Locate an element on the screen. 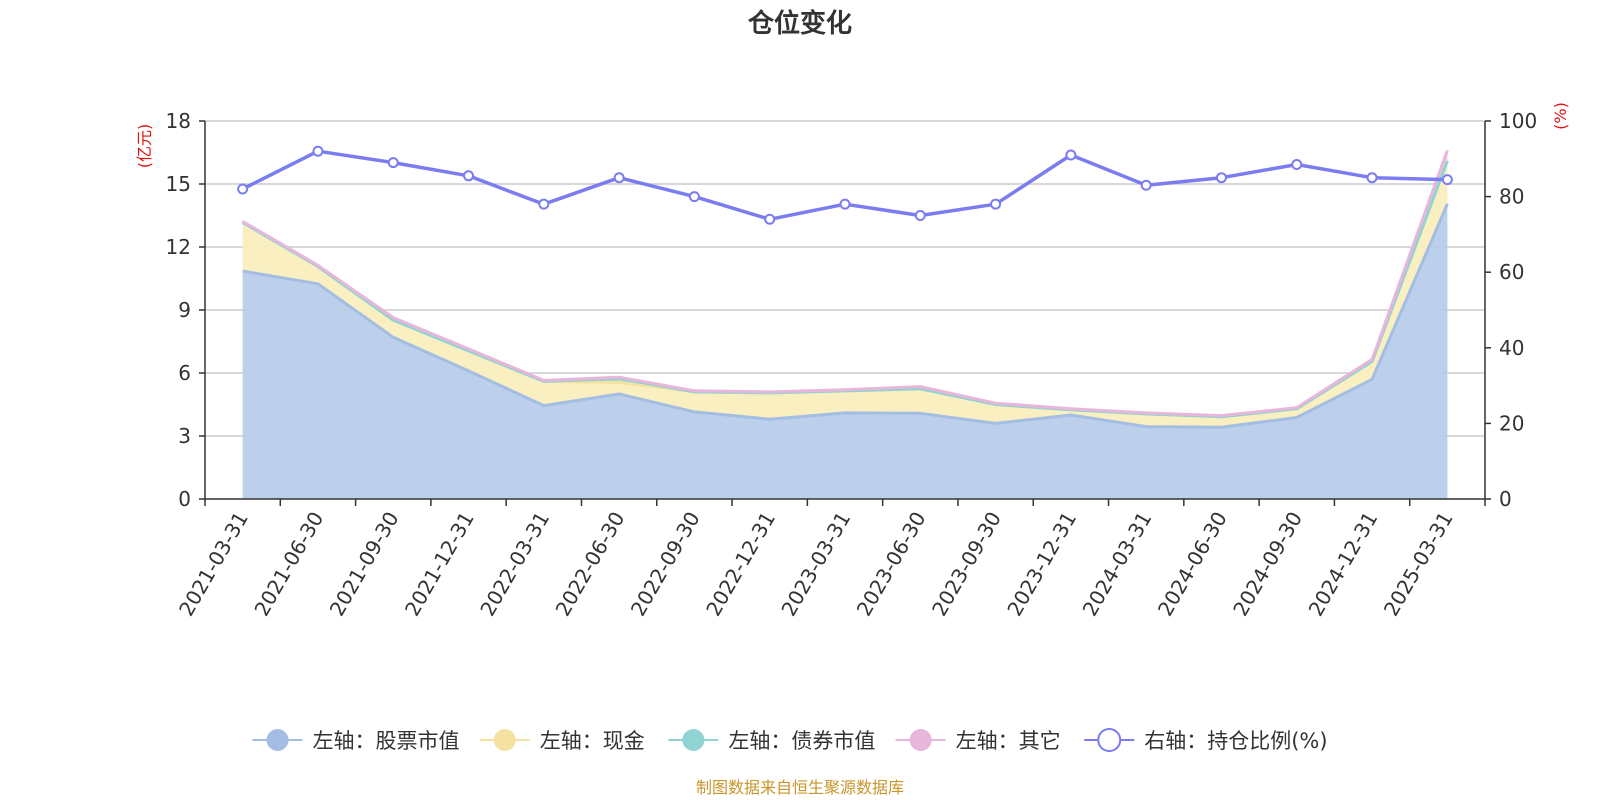  x-tick-label: 2024-06-30 is located at coordinates (1192, 564).